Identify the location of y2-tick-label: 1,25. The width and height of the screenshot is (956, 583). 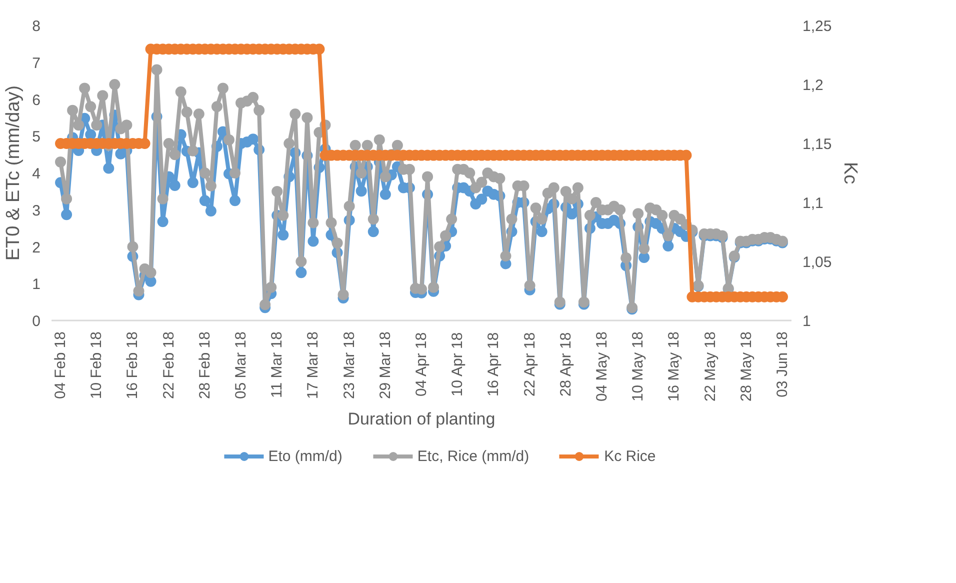
(817, 26).